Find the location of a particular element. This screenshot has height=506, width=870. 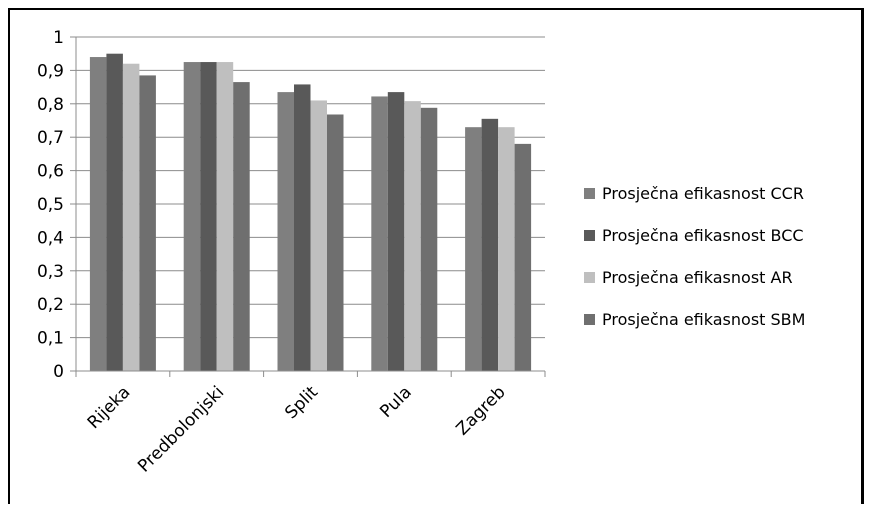

y-tick-label: 0,8 is located at coordinates (50, 105).